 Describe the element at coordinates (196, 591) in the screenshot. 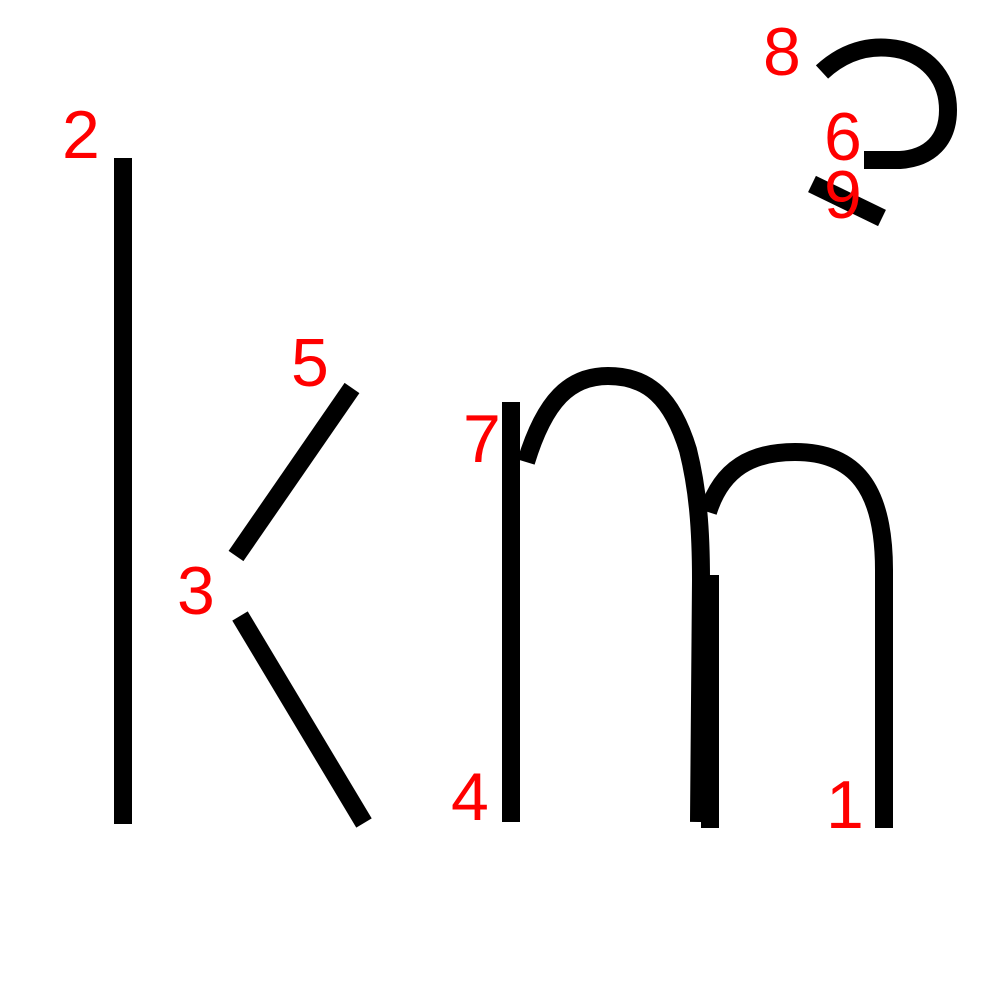

I see `label-stroke-3: 3` at that location.